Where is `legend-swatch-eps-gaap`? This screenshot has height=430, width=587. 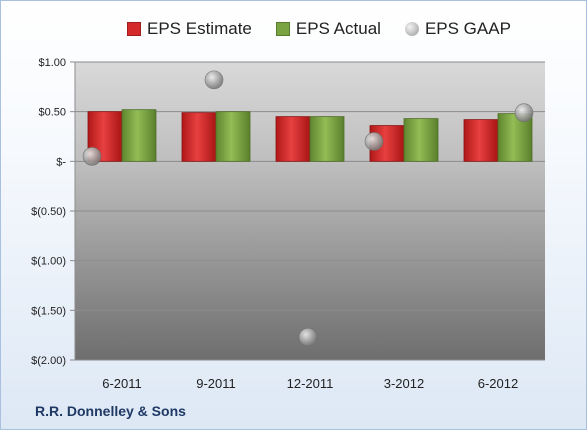
legend-swatch-eps-gaap is located at coordinates (411, 29).